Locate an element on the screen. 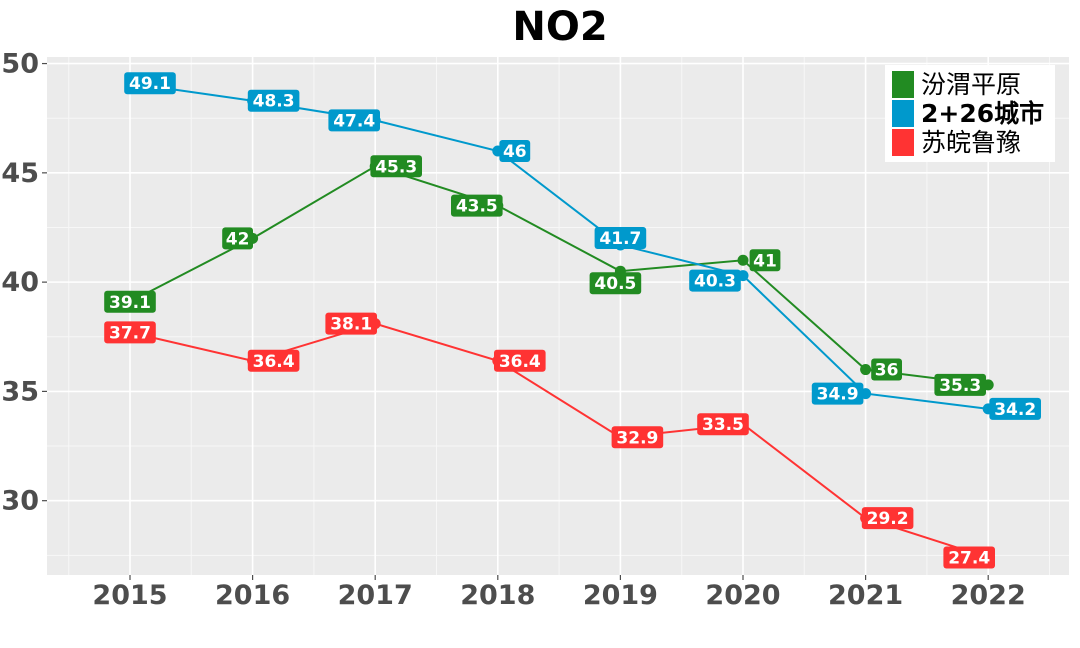  data-label: 29.2 is located at coordinates (888, 519).